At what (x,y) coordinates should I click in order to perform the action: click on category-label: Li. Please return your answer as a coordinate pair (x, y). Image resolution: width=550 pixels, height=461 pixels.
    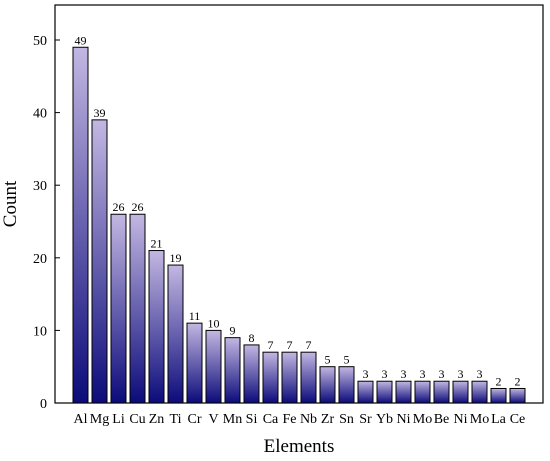
    Looking at the image, I should click on (118, 419).